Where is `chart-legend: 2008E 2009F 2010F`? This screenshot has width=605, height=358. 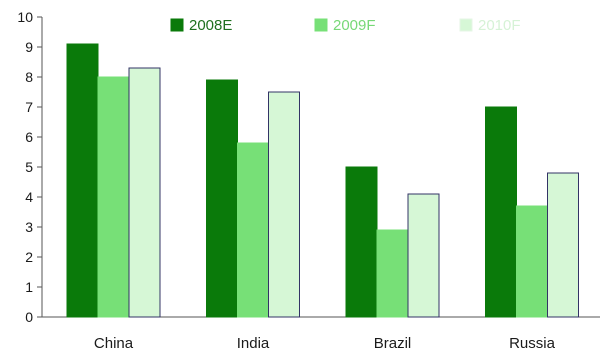 chart-legend: 2008E 2009F 2010F is located at coordinates (345, 25).